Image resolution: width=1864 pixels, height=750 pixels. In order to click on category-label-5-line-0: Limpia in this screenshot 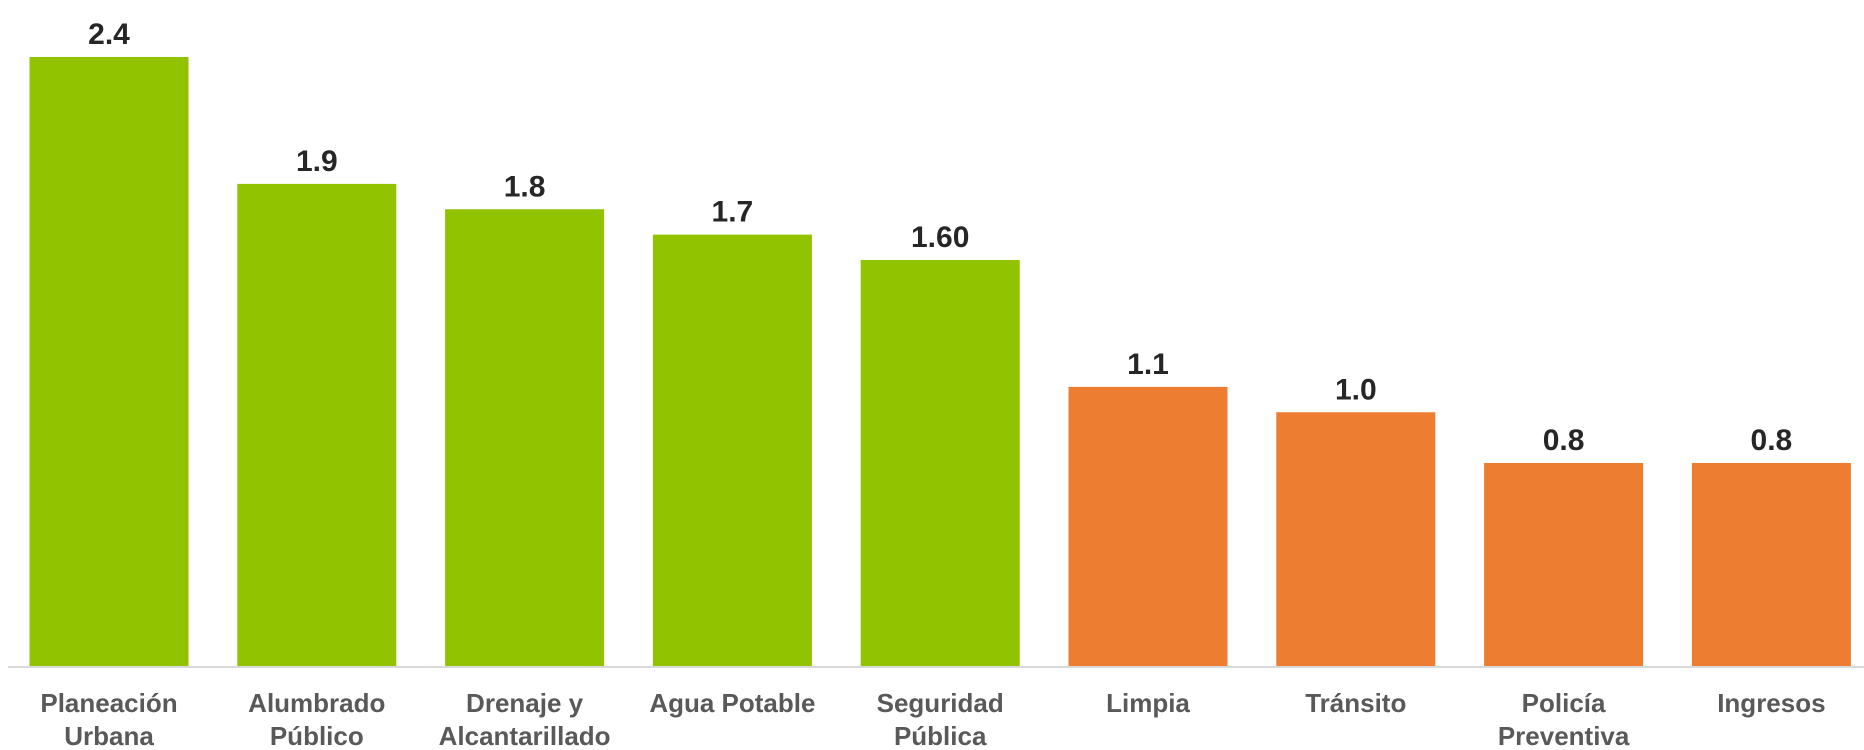, I will do `click(1148, 703)`.